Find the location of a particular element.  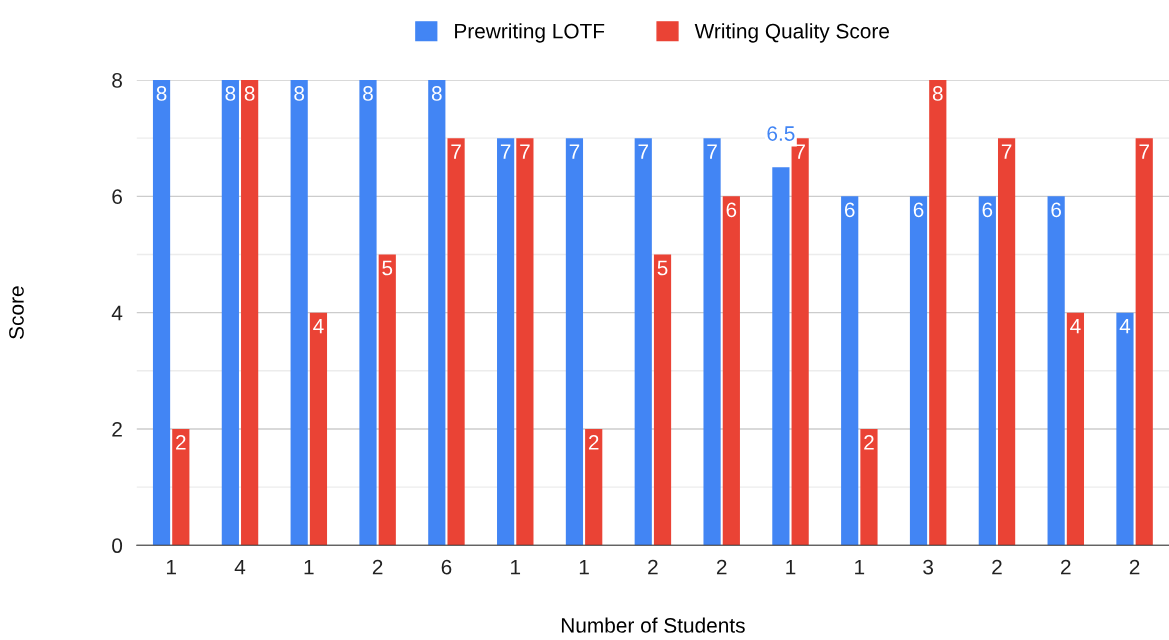

y-tick-label: 2 is located at coordinates (117, 429).